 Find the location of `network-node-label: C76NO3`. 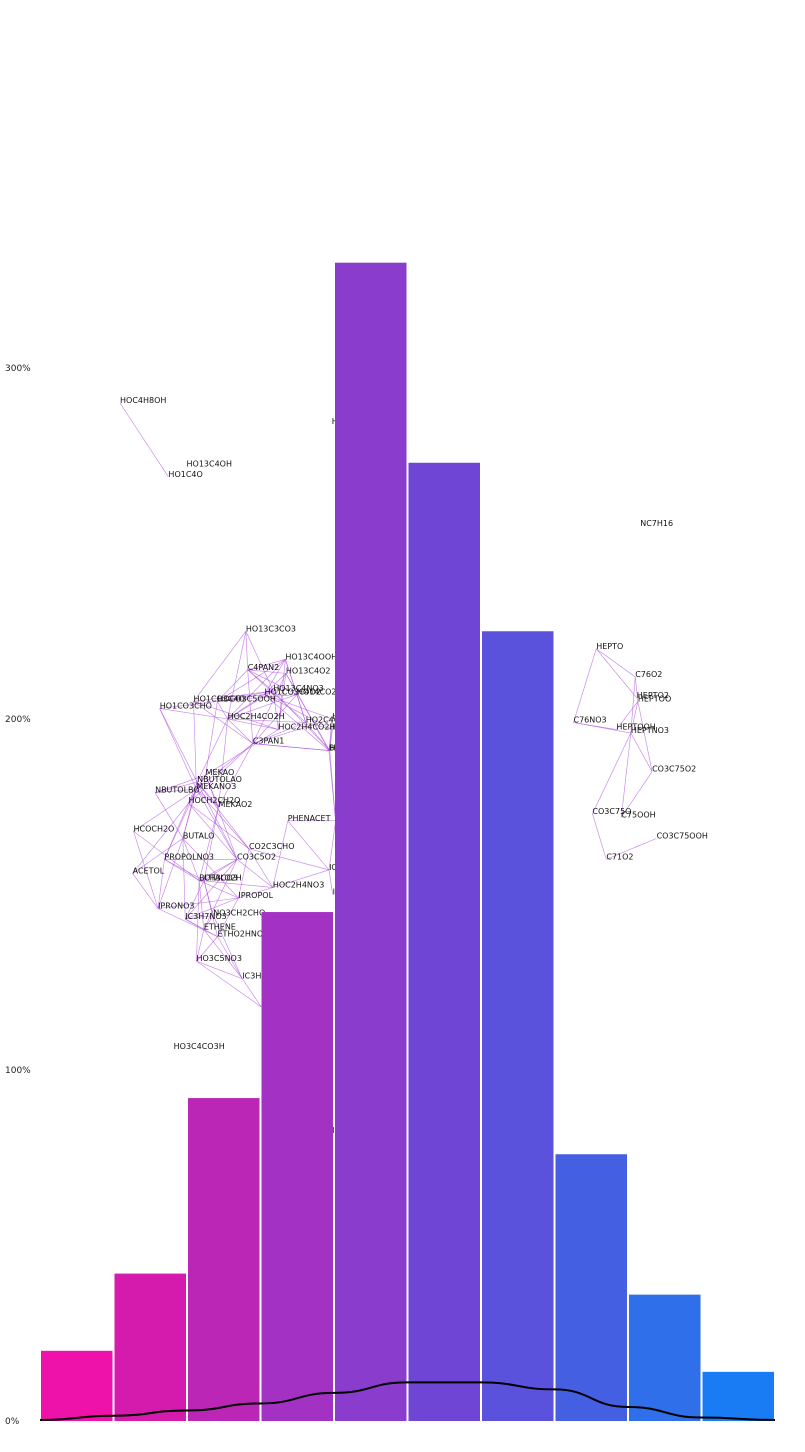

network-node-label: C76NO3 is located at coordinates (590, 720).